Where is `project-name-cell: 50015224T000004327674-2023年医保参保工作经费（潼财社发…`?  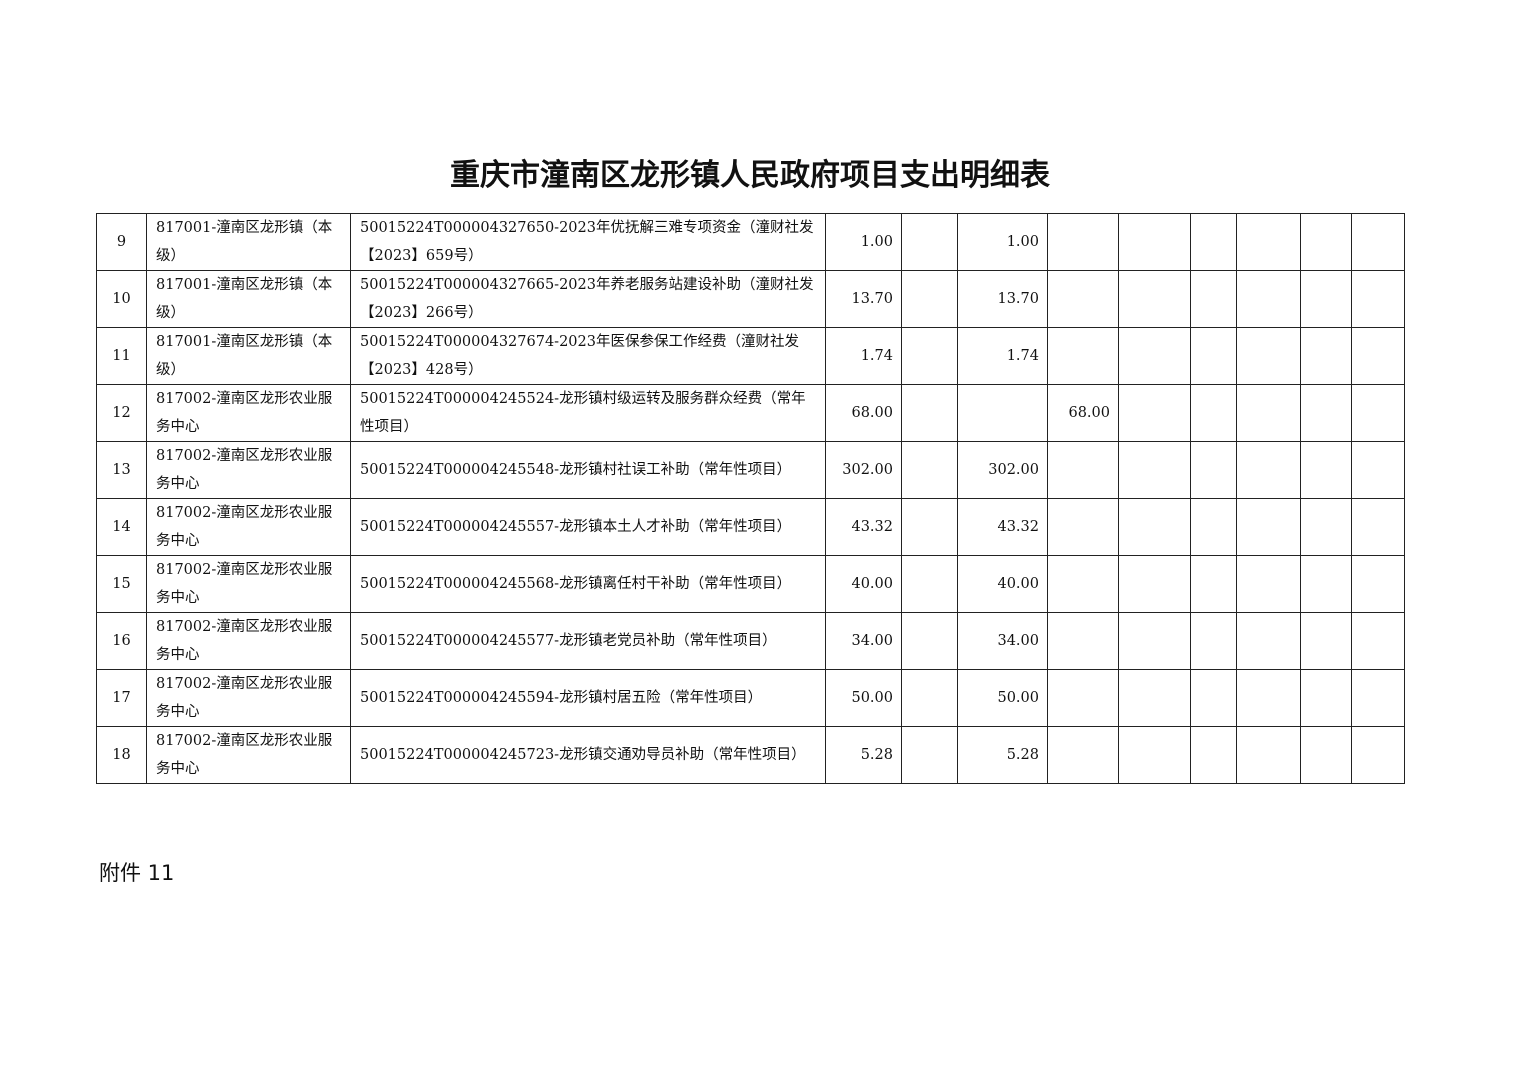 project-name-cell: 50015224T000004327674-2023年医保参保工作经费（潼财社发… is located at coordinates (588, 356).